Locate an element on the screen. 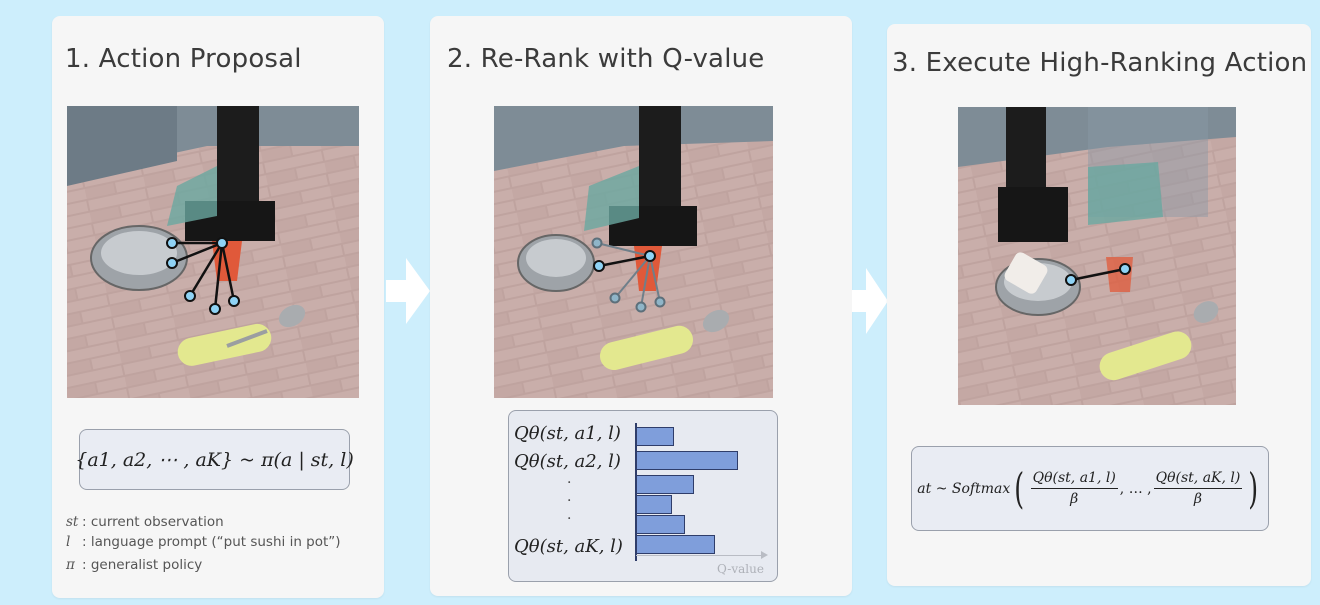 The image size is (1320, 605). executed-waypoints is located at coordinates (1098, 274).